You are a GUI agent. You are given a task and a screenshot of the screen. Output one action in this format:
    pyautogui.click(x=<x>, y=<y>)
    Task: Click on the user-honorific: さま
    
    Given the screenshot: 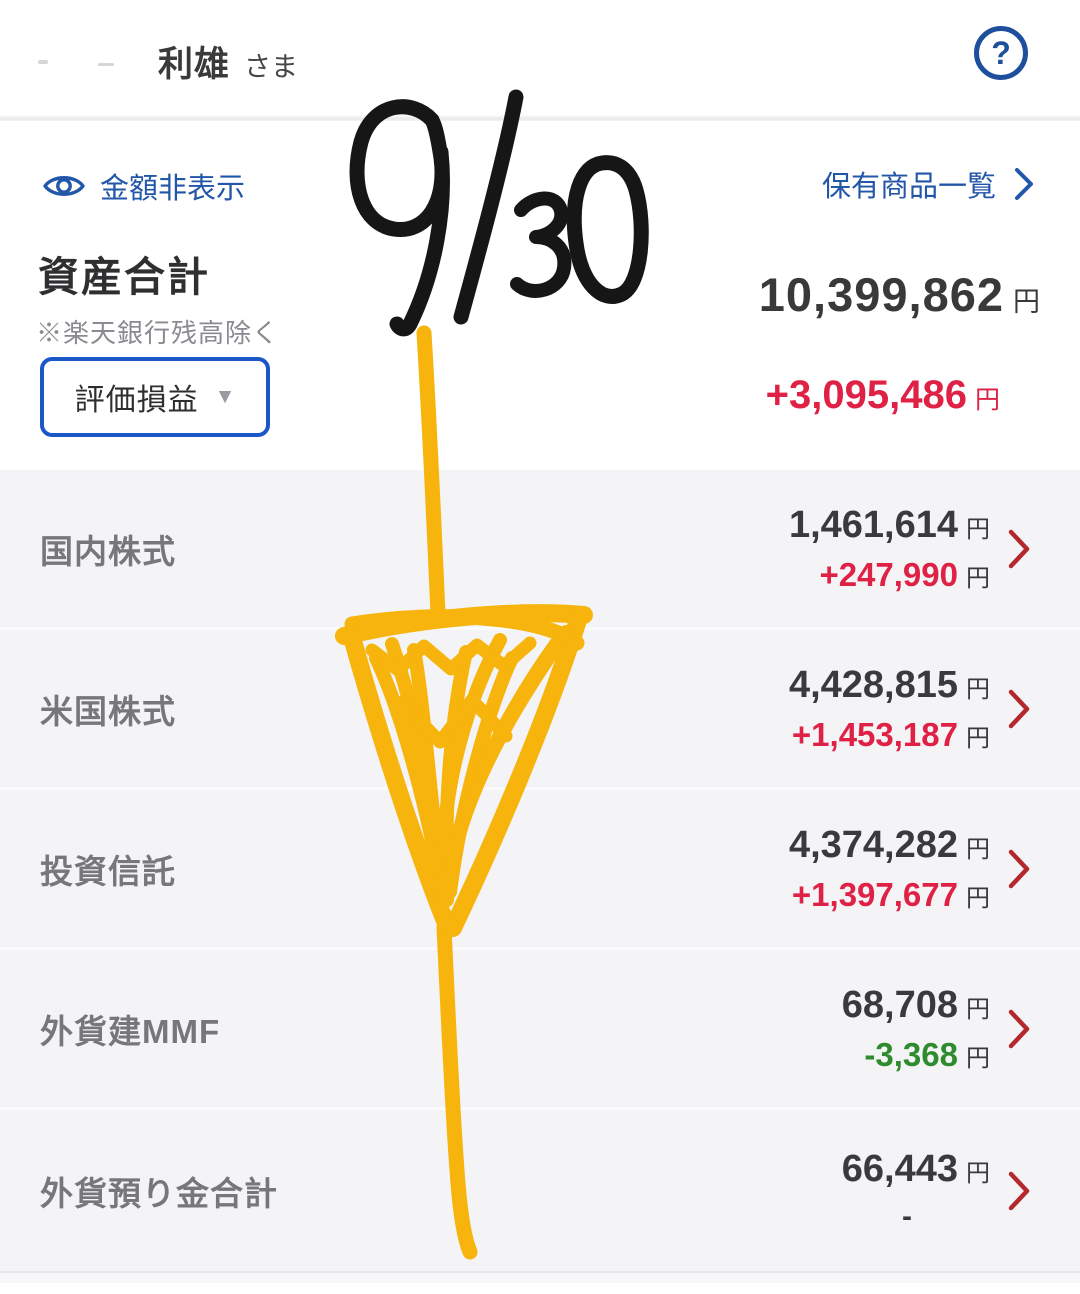 What is the action you would take?
    pyautogui.click(x=271, y=67)
    